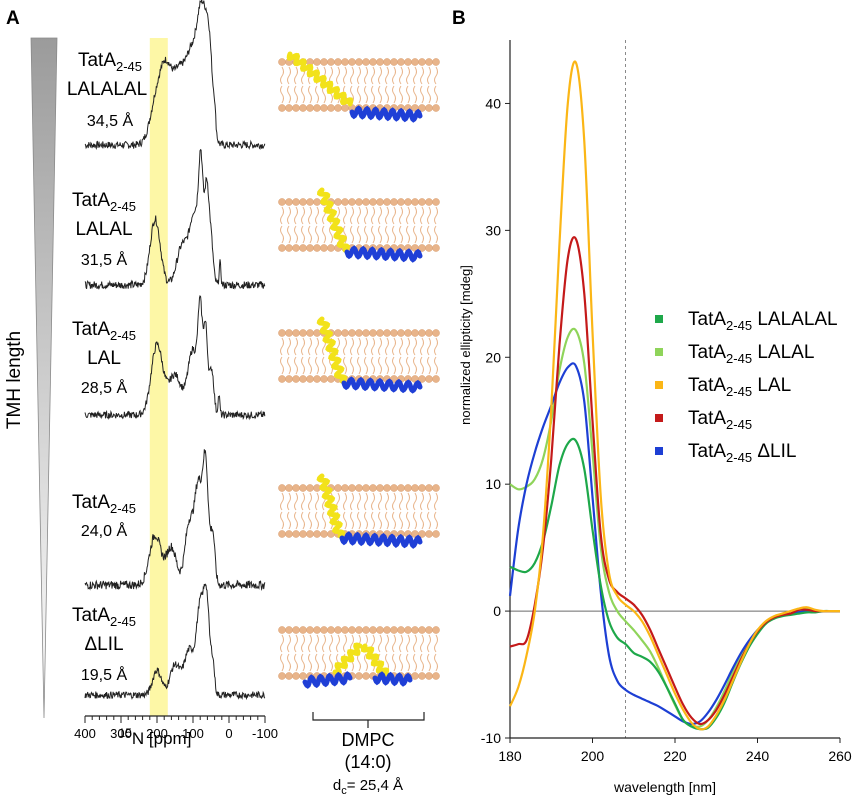  What do you see at coordinates (158, 377) in the screenshot?
I see `highlight-band` at bounding box center [158, 377].